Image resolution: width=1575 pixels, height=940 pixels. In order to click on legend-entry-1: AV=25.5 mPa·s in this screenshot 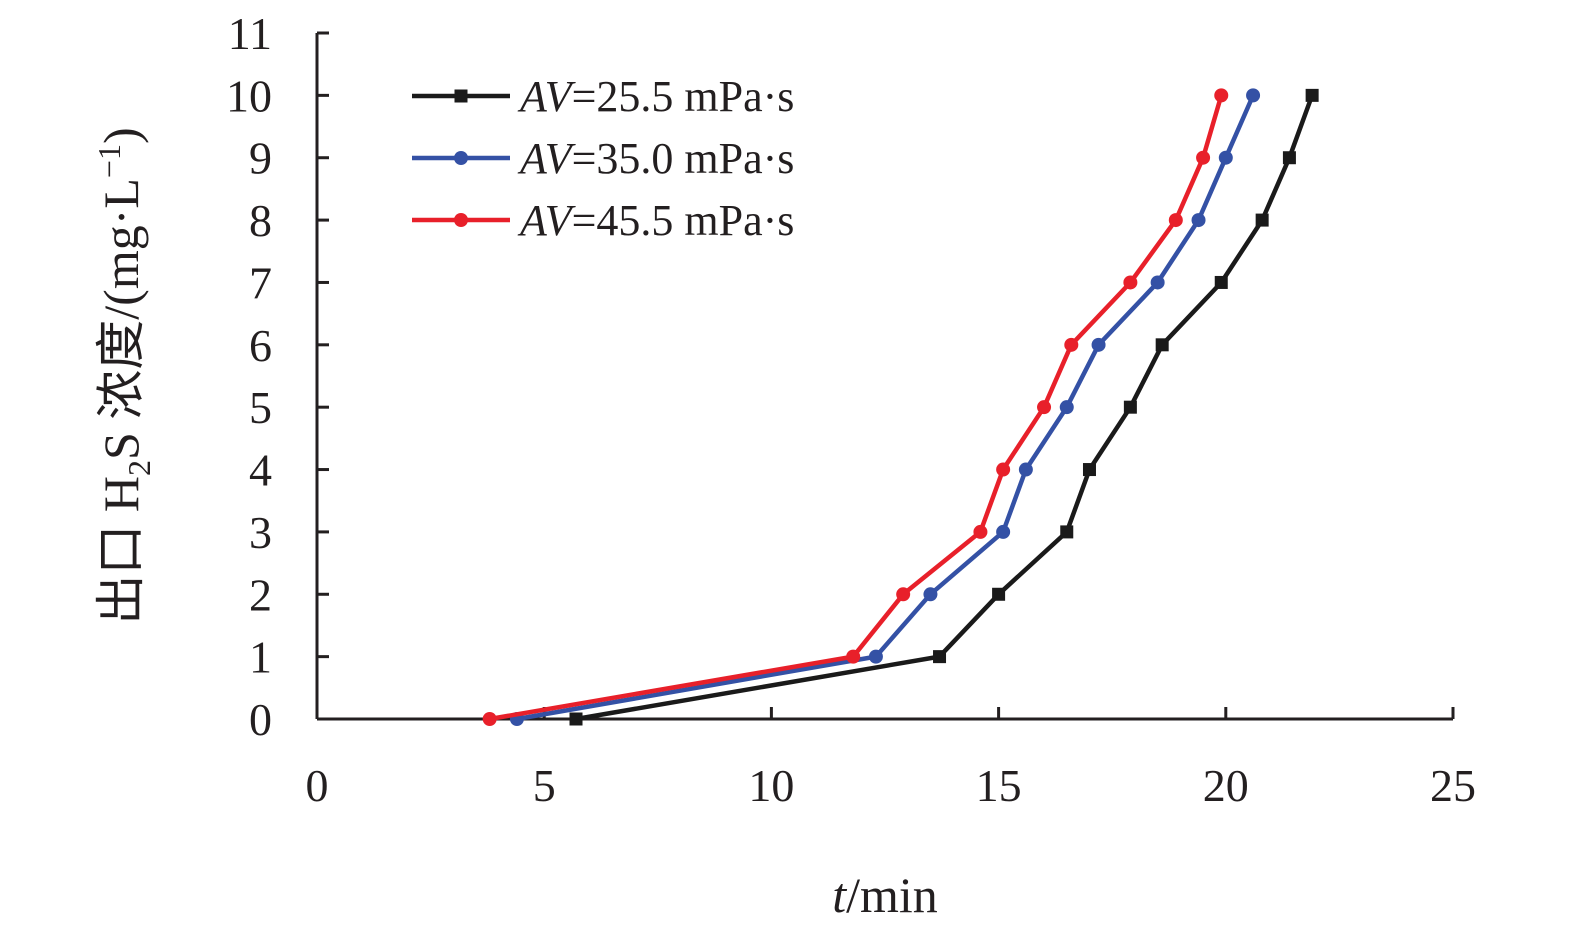, I will do `click(603, 96)`.